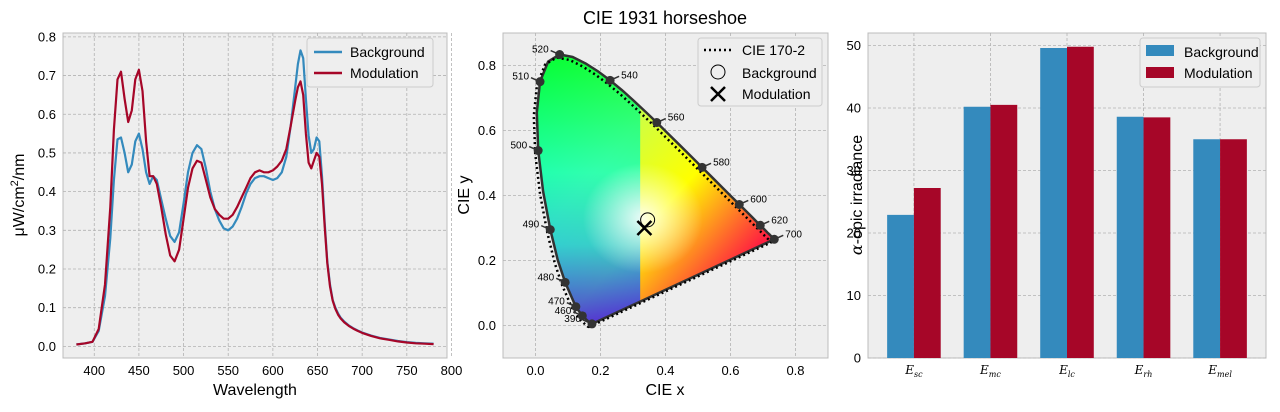  What do you see at coordinates (629, 75) in the screenshot?
I see `cie-wavelength-label: 540` at bounding box center [629, 75].